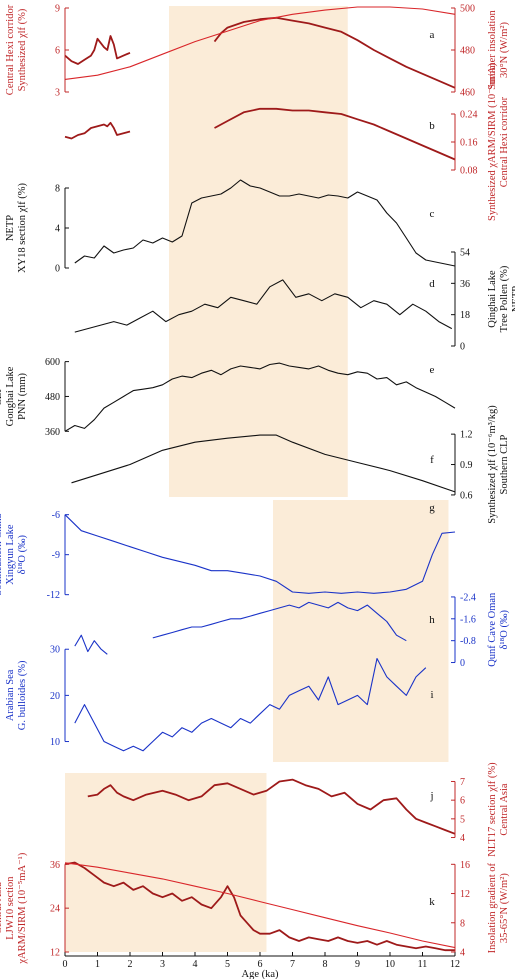 The image size is (515, 979). I want to click on panel-a-left-axis-label: Central Hexi corridor, so click(10, 49).